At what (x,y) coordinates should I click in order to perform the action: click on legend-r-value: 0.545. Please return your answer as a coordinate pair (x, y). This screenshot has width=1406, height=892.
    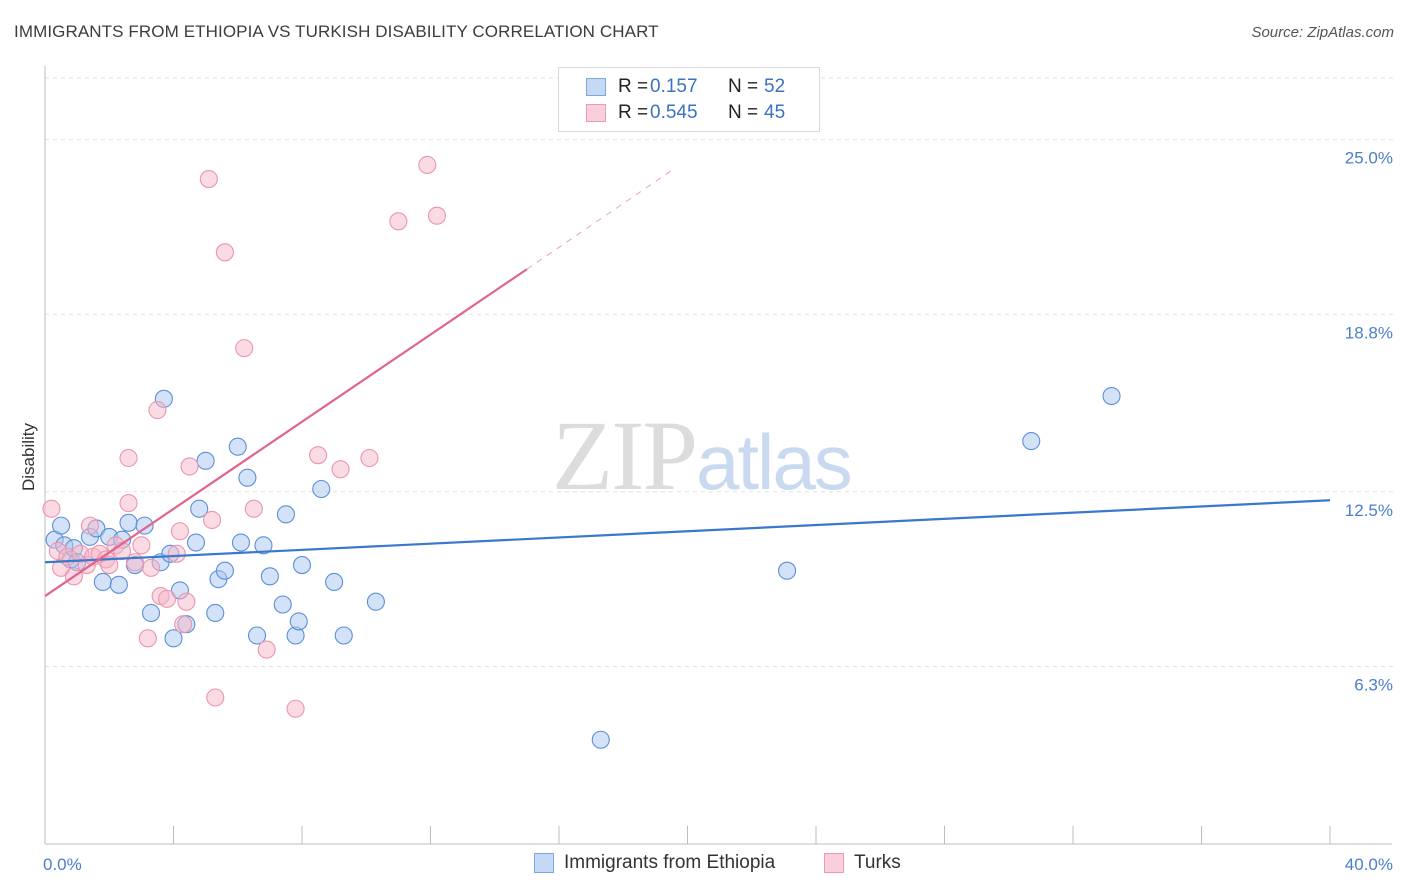
    Looking at the image, I should click on (674, 112).